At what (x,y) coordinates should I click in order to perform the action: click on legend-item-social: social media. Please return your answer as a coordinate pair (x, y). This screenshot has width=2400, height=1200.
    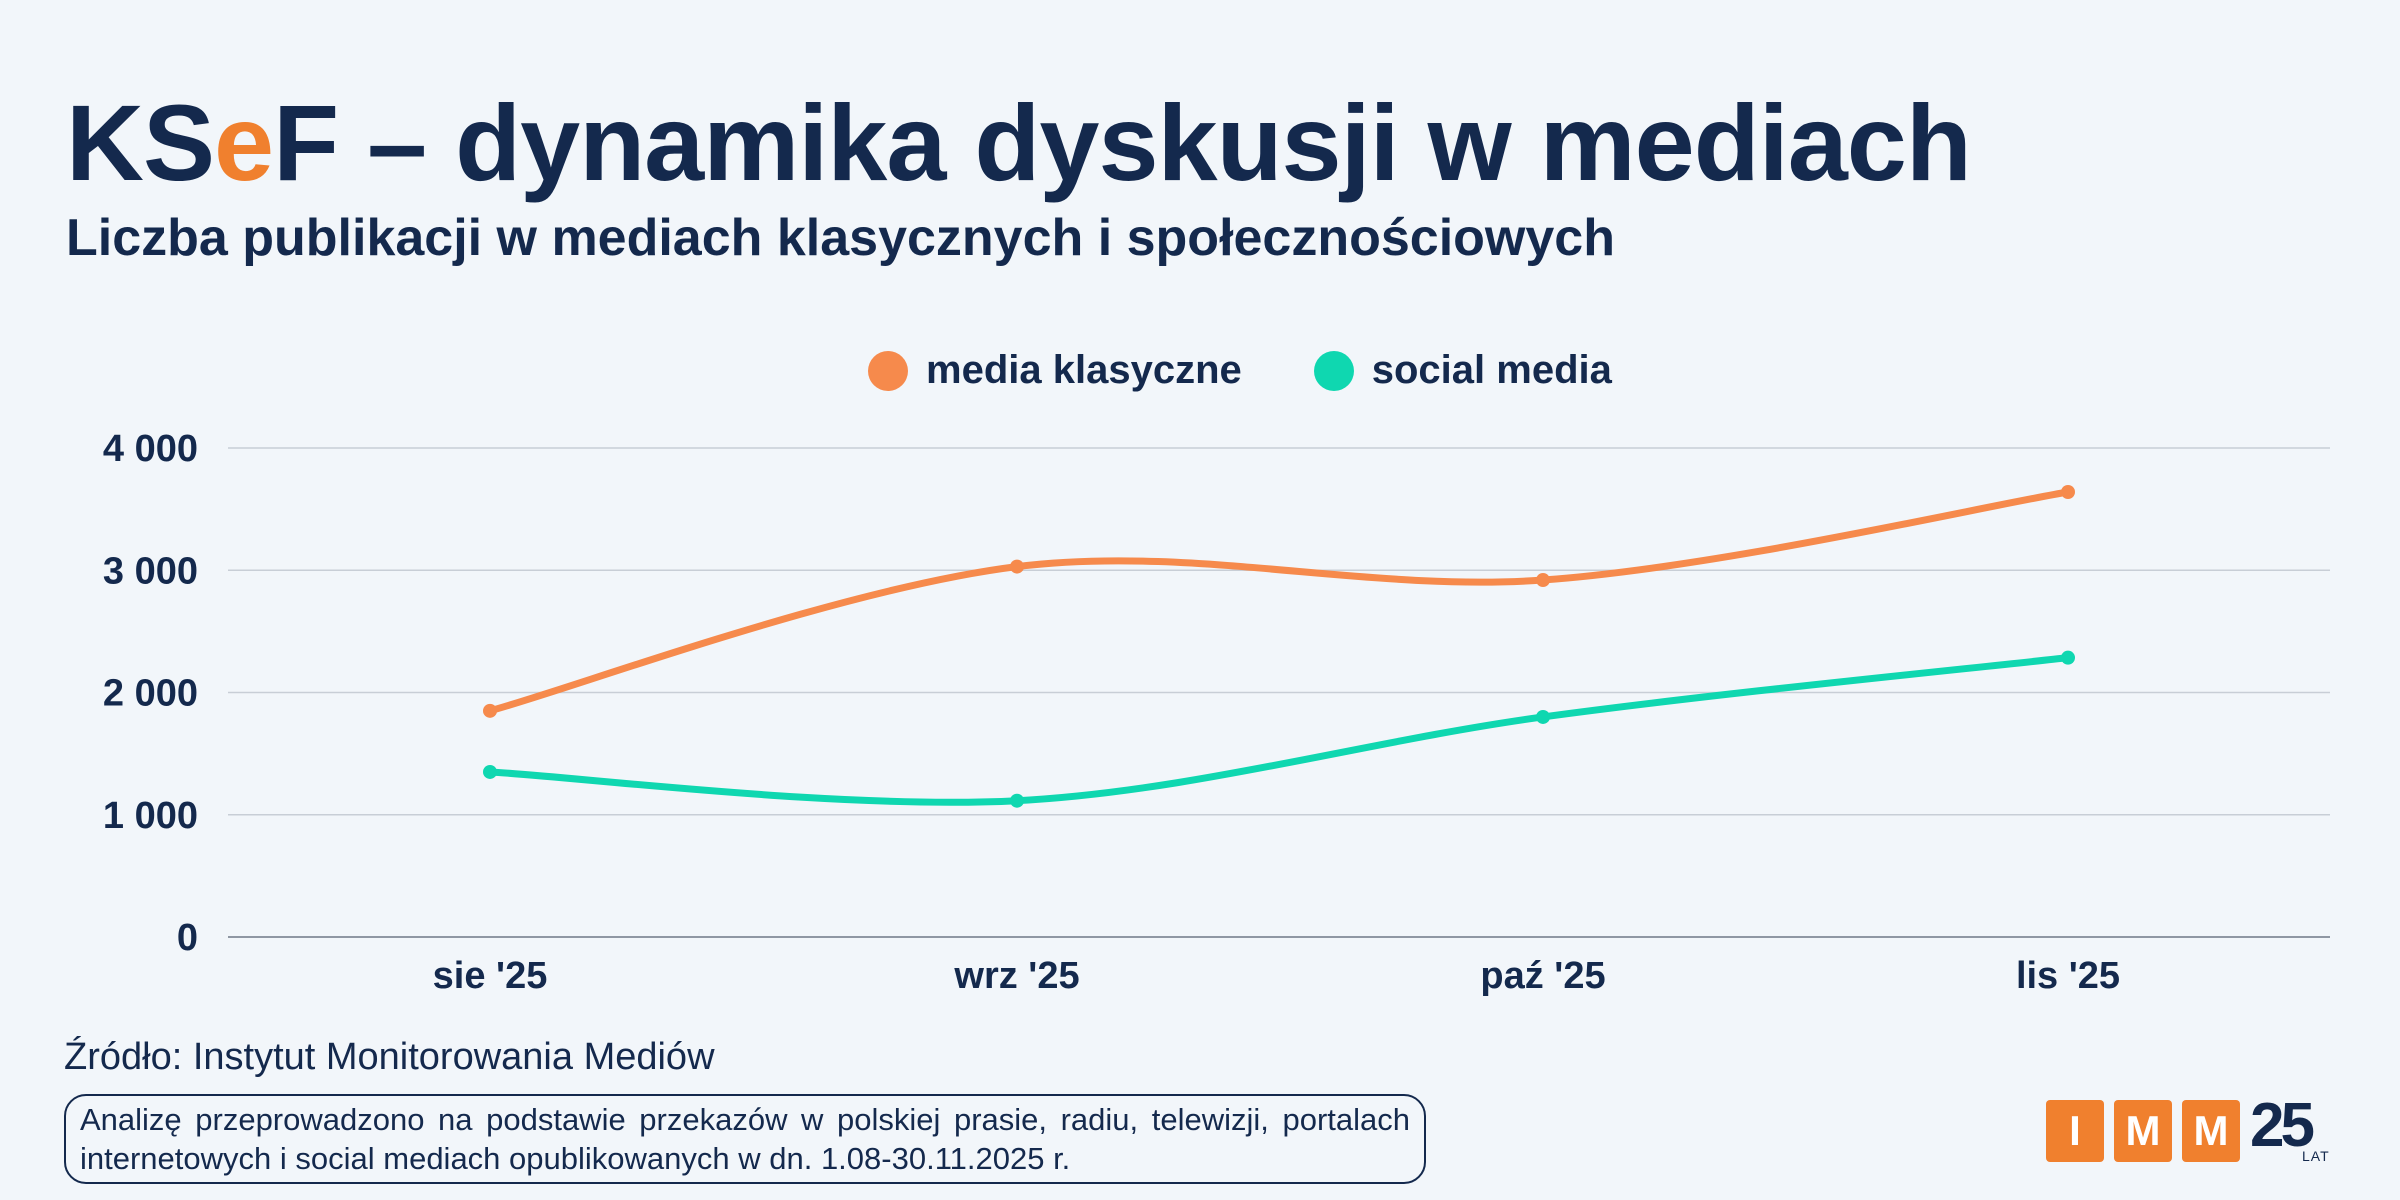
    Looking at the image, I should click on (1462, 370).